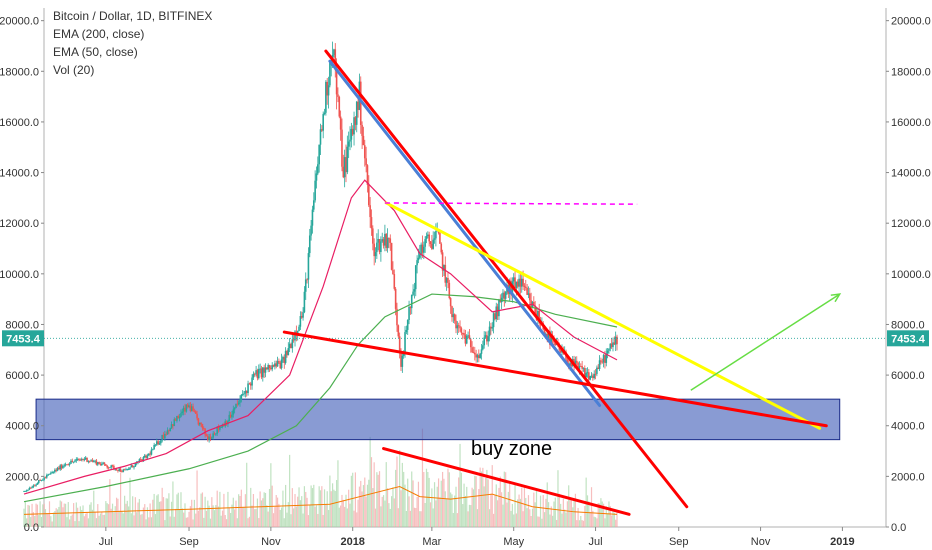  Describe the element at coordinates (513, 542) in the screenshot. I see `x-tick-label: May` at that location.